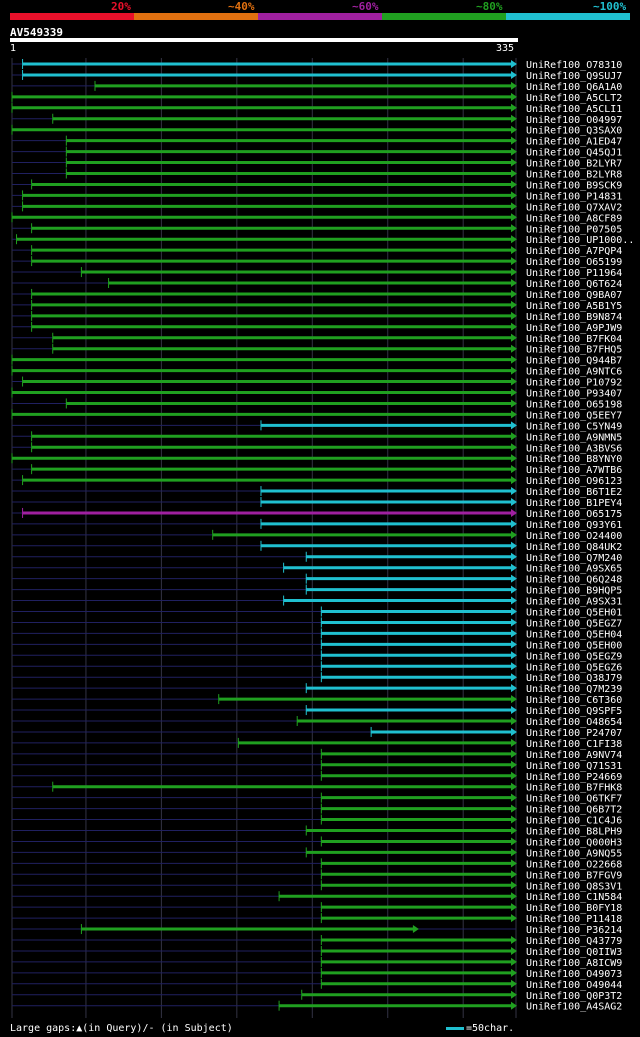 The image size is (640, 1037). What do you see at coordinates (574, 1007) in the screenshot?
I see `hit-label: UniRef100_A4SAG2` at bounding box center [574, 1007].